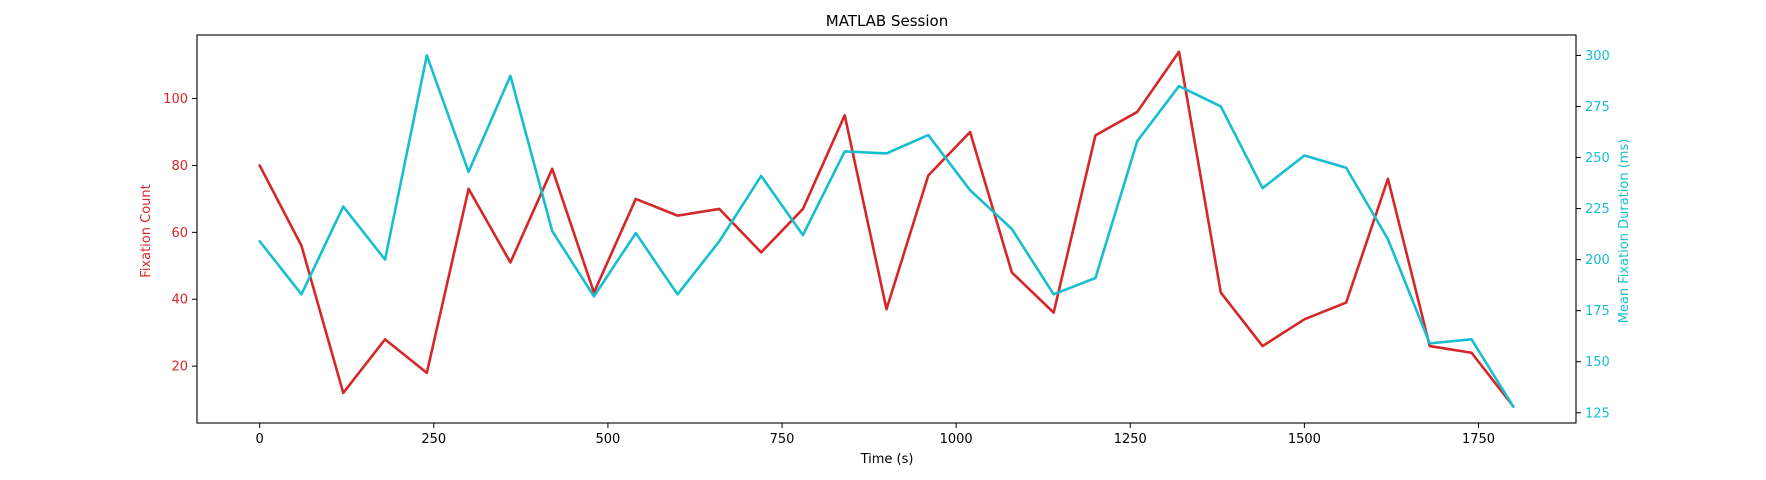  What do you see at coordinates (1304, 439) in the screenshot?
I see `x-tick-label: 1500` at bounding box center [1304, 439].